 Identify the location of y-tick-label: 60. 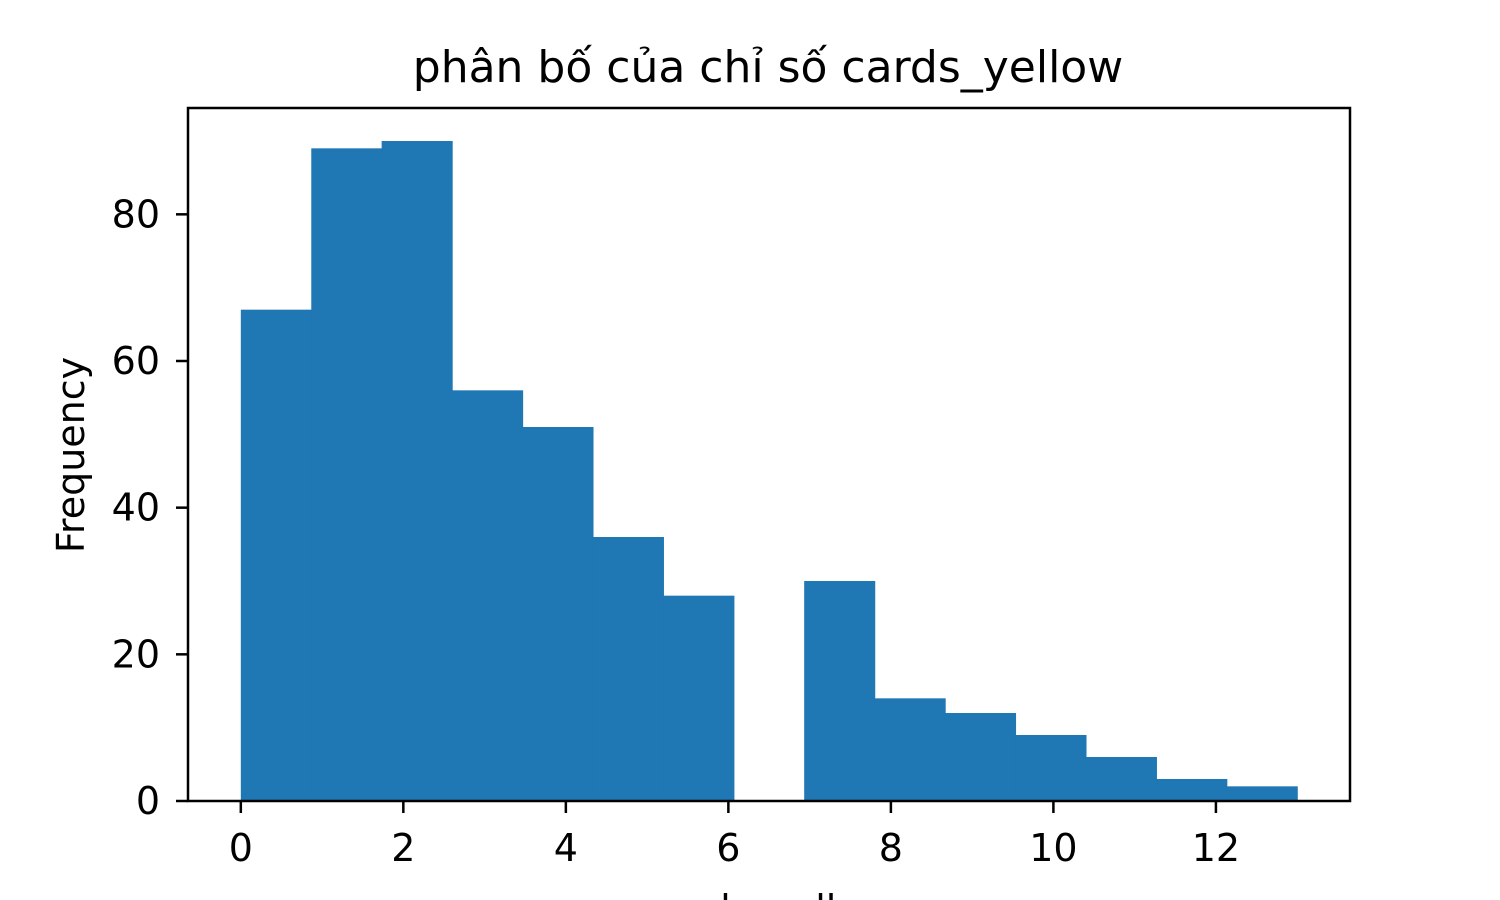
(136, 361).